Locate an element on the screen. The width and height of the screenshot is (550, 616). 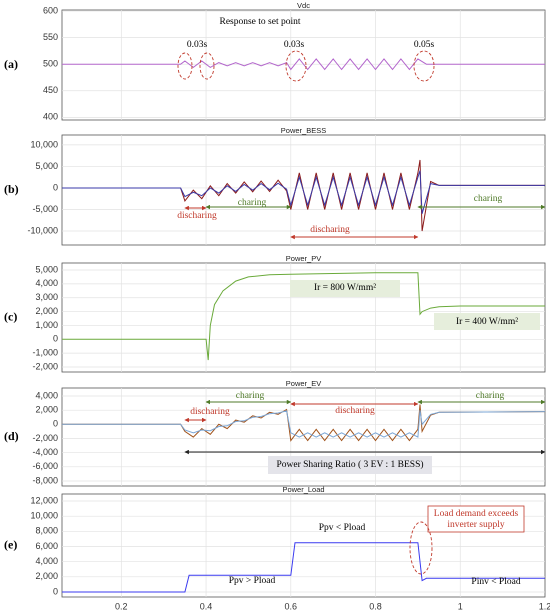
annotation: inverter supply is located at coordinates (476, 525).